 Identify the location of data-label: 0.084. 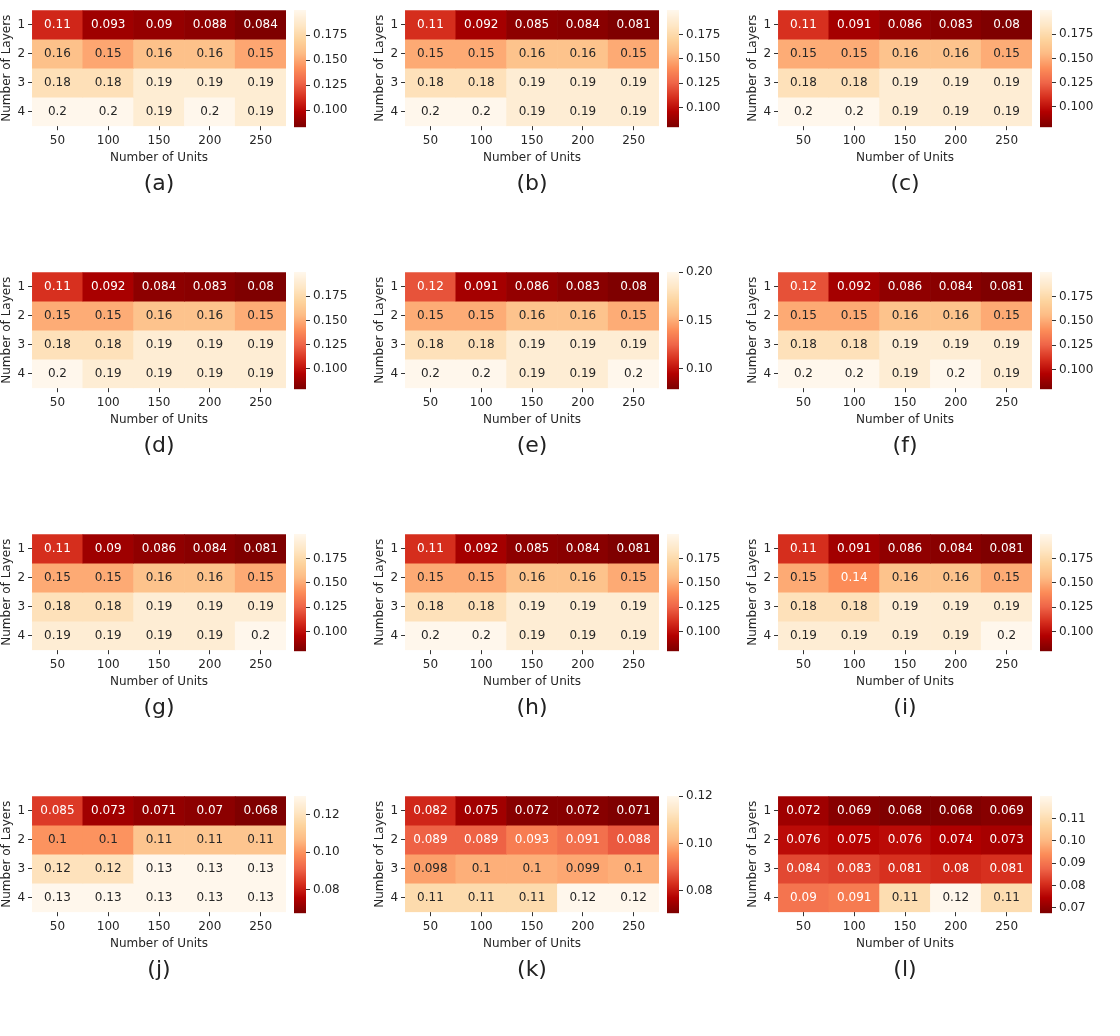
(955, 285).